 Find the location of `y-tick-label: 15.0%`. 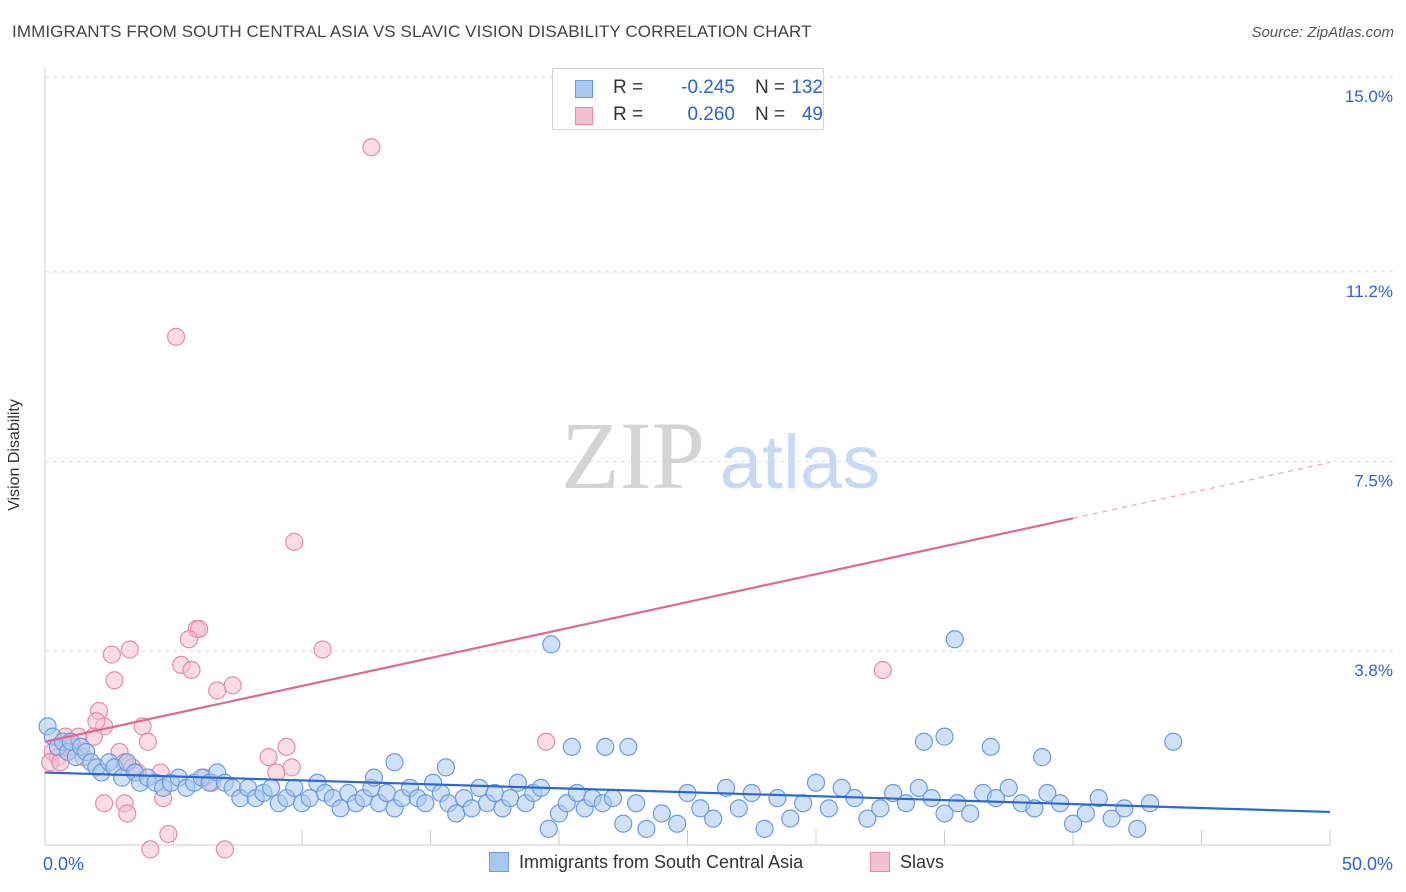

y-tick-label: 15.0% is located at coordinates (1369, 96).